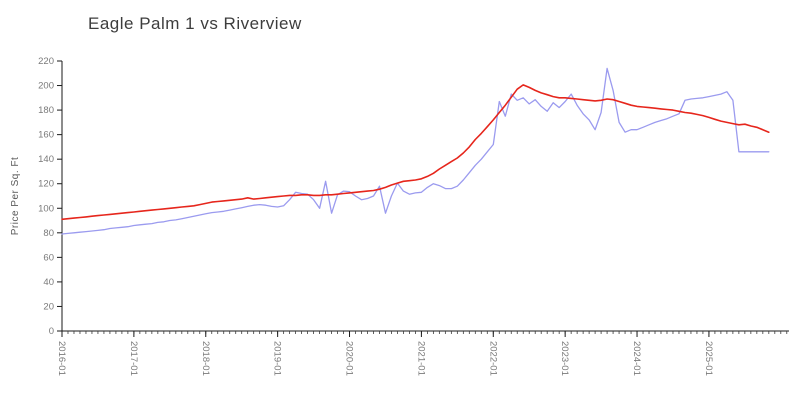 This screenshot has height=400, width=800. What do you see at coordinates (46, 208) in the screenshot?
I see `y-tick-label: 100` at bounding box center [46, 208].